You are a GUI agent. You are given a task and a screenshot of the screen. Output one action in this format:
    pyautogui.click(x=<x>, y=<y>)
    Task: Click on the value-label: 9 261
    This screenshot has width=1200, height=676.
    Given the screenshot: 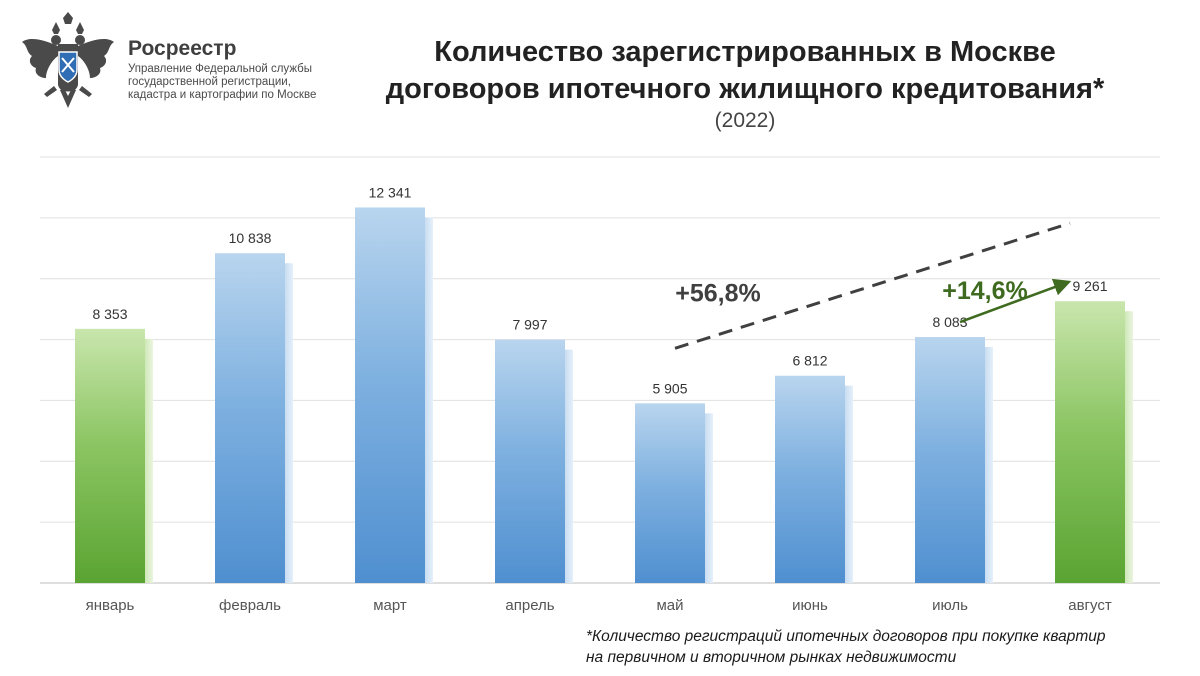 What is the action you would take?
    pyautogui.click(x=1089, y=286)
    